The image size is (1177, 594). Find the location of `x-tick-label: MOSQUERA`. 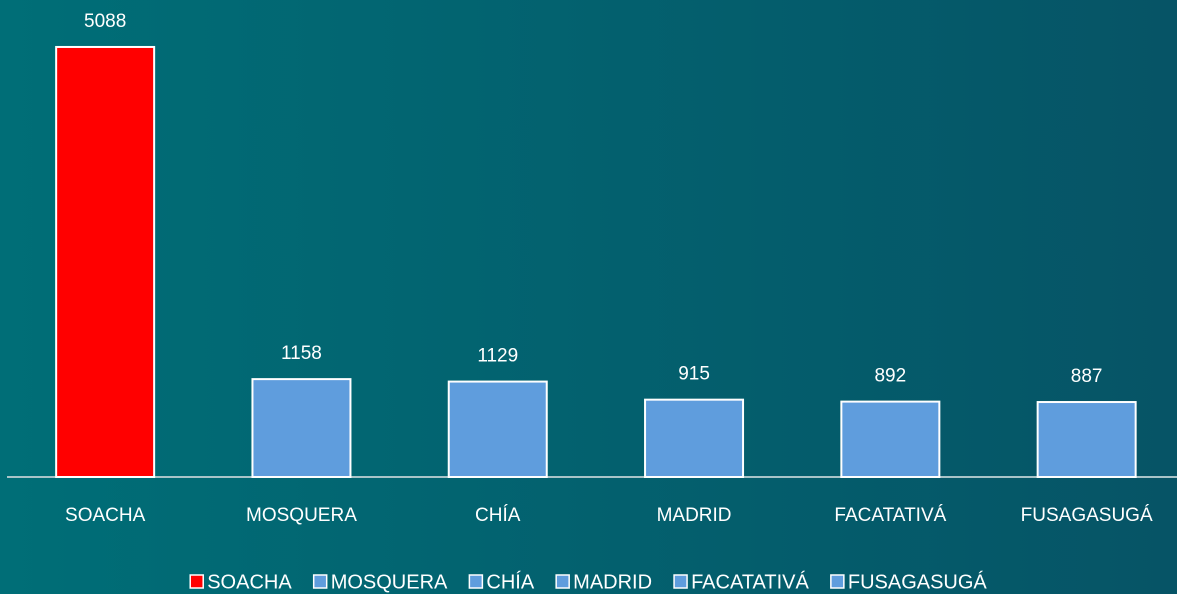

x-tick-label: MOSQUERA is located at coordinates (301, 515).